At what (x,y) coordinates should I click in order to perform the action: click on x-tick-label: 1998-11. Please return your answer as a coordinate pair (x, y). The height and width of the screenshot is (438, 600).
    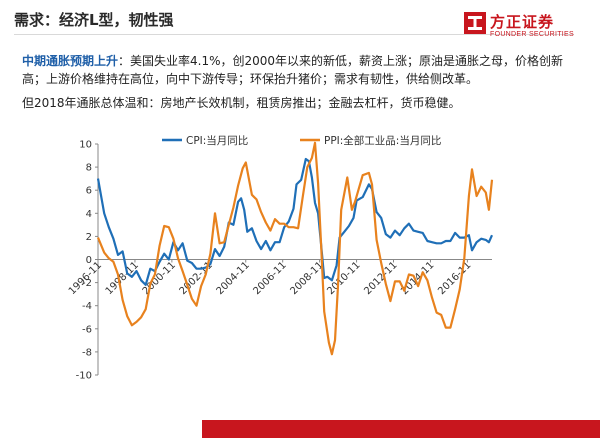
    Looking at the image, I should click on (122, 278).